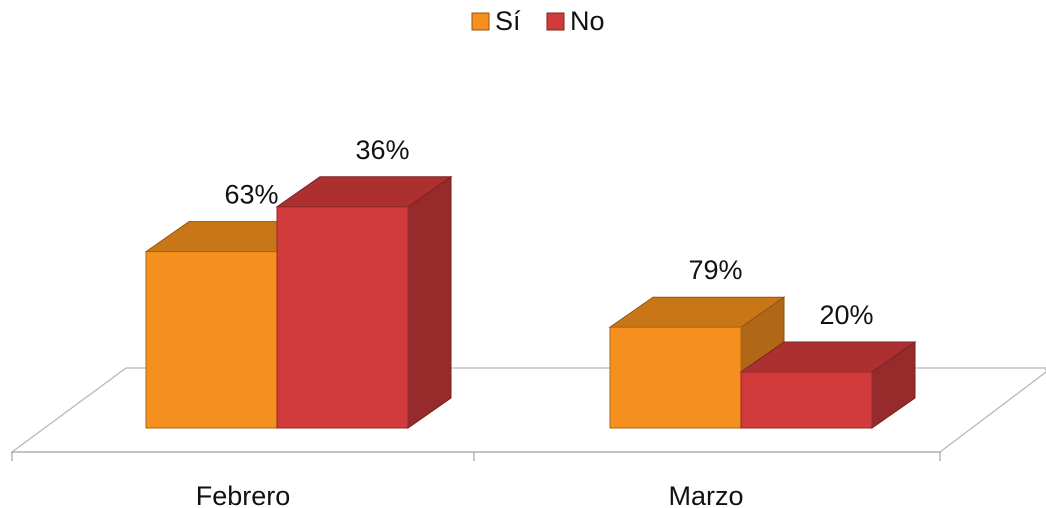 Image resolution: width=1046 pixels, height=508 pixels. I want to click on data-label-marzo-si: 79%, so click(715, 270).